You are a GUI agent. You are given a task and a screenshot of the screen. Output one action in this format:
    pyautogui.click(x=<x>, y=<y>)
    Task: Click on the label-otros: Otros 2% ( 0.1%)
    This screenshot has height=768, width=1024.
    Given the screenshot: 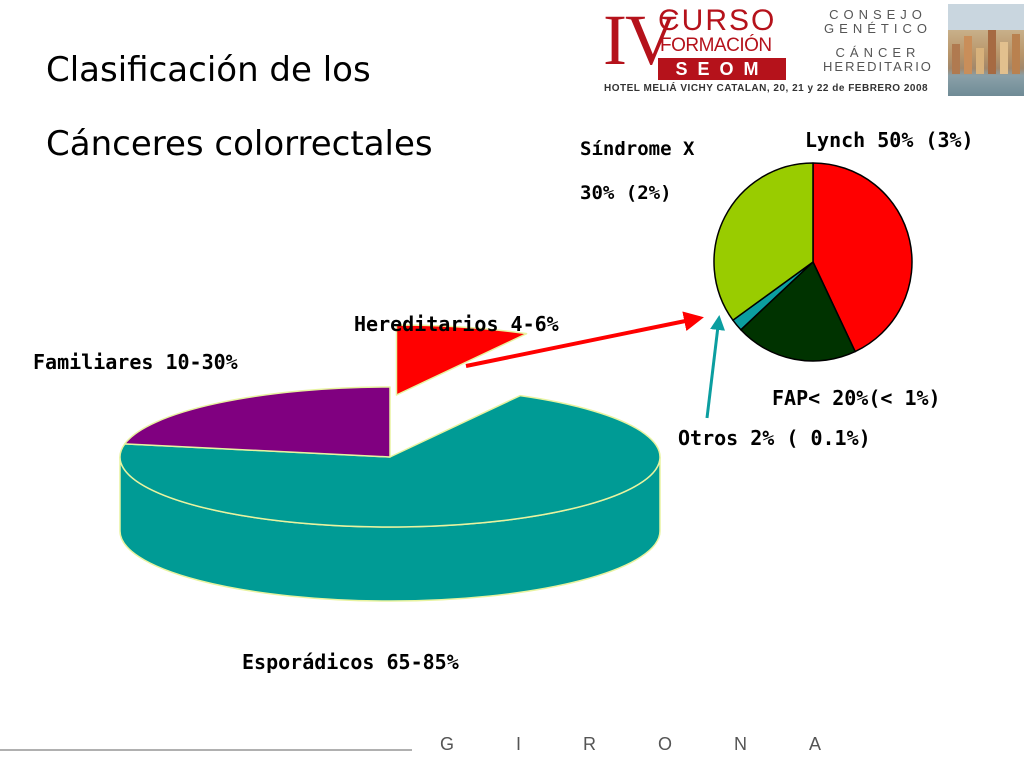 What is the action you would take?
    pyautogui.click(x=774, y=438)
    